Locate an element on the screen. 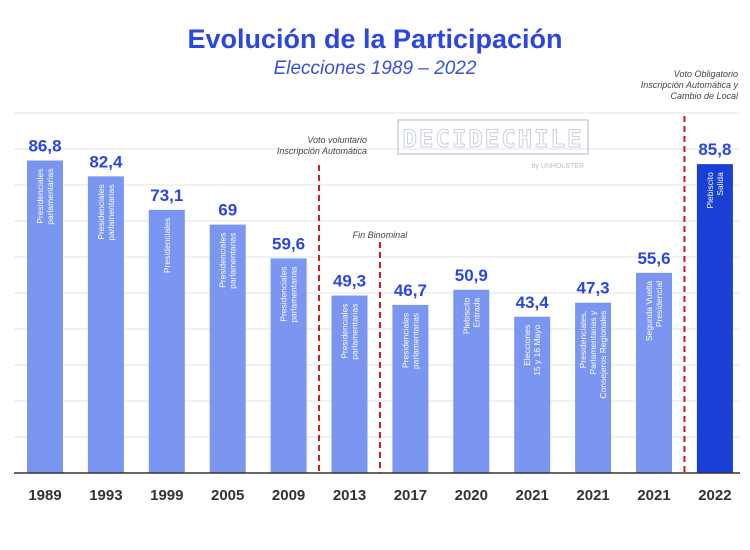 Image resolution: width=750 pixels, height=550 pixels. bar-inner-label: Segunda Vuelta Presidencial is located at coordinates (654, 311).